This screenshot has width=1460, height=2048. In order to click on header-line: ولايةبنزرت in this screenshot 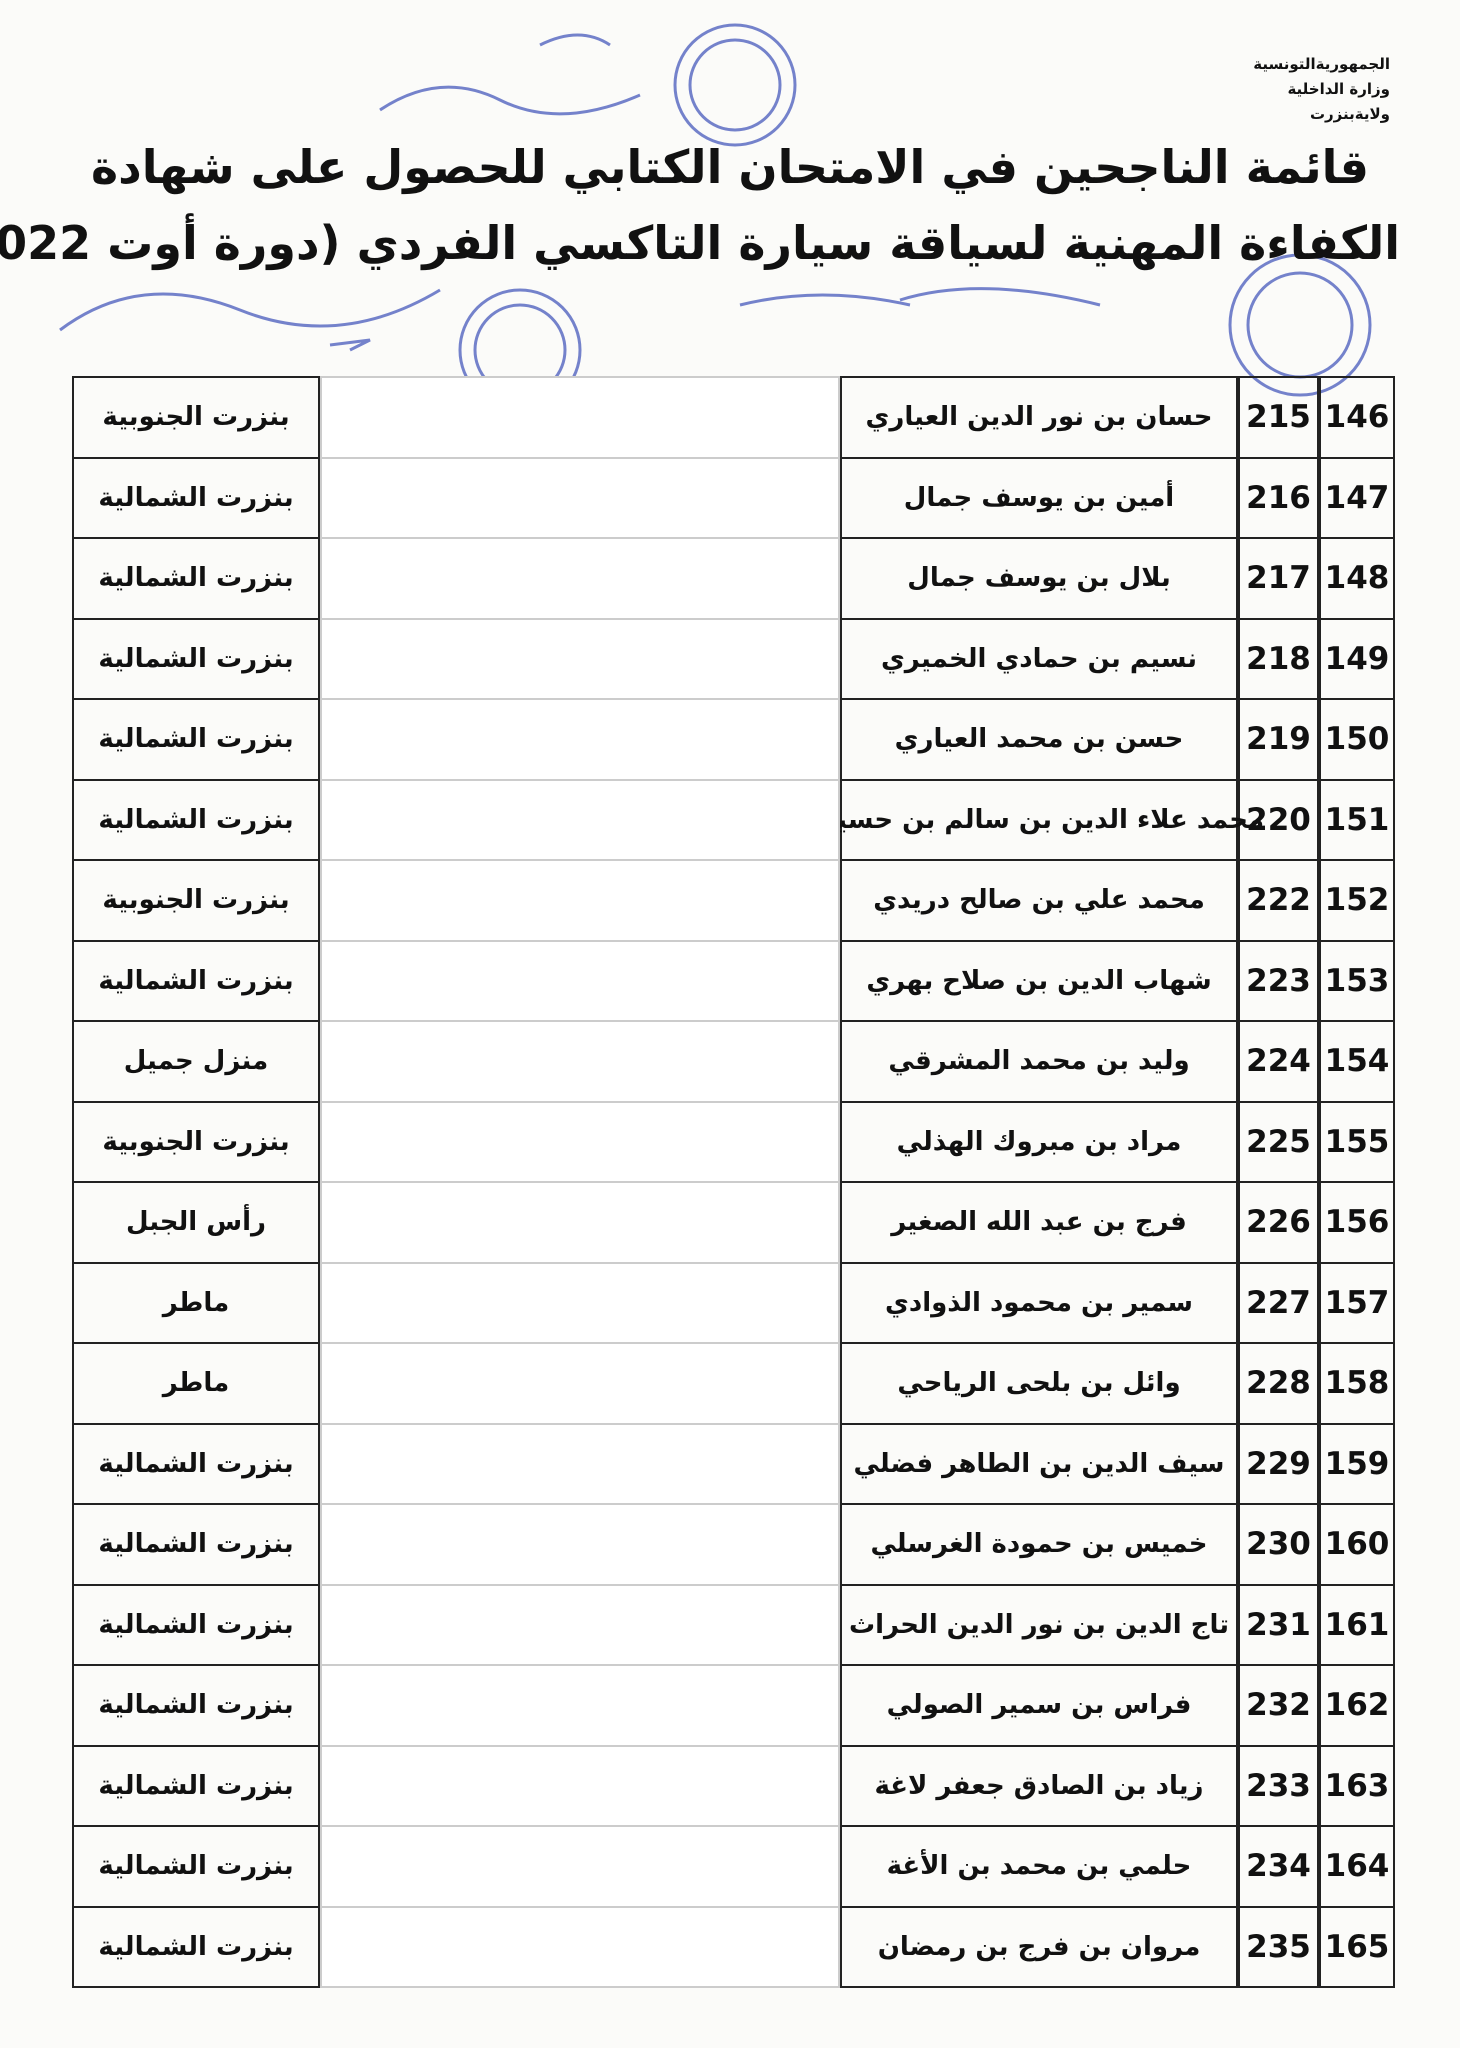, I will do `click(1349, 114)`.